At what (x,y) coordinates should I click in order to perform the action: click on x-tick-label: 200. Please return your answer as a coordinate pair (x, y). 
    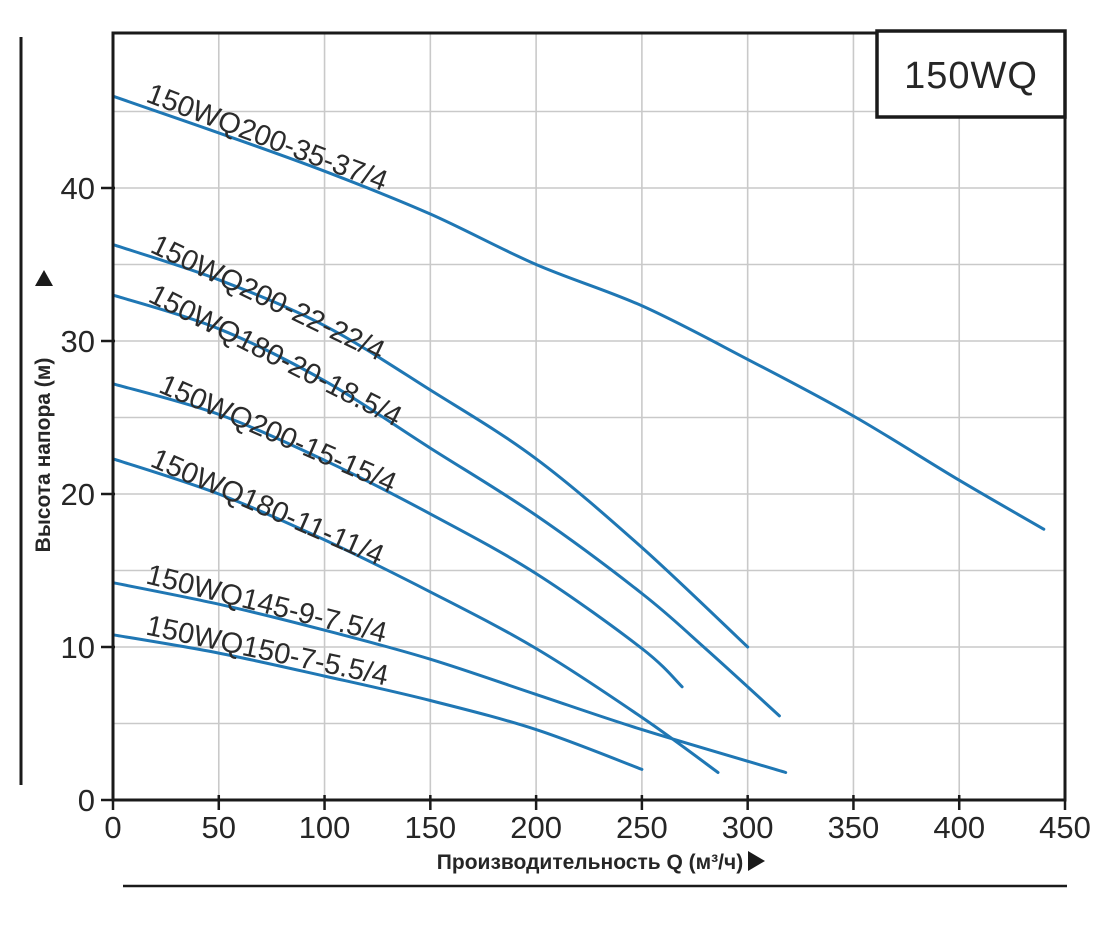
    Looking at the image, I should click on (536, 827).